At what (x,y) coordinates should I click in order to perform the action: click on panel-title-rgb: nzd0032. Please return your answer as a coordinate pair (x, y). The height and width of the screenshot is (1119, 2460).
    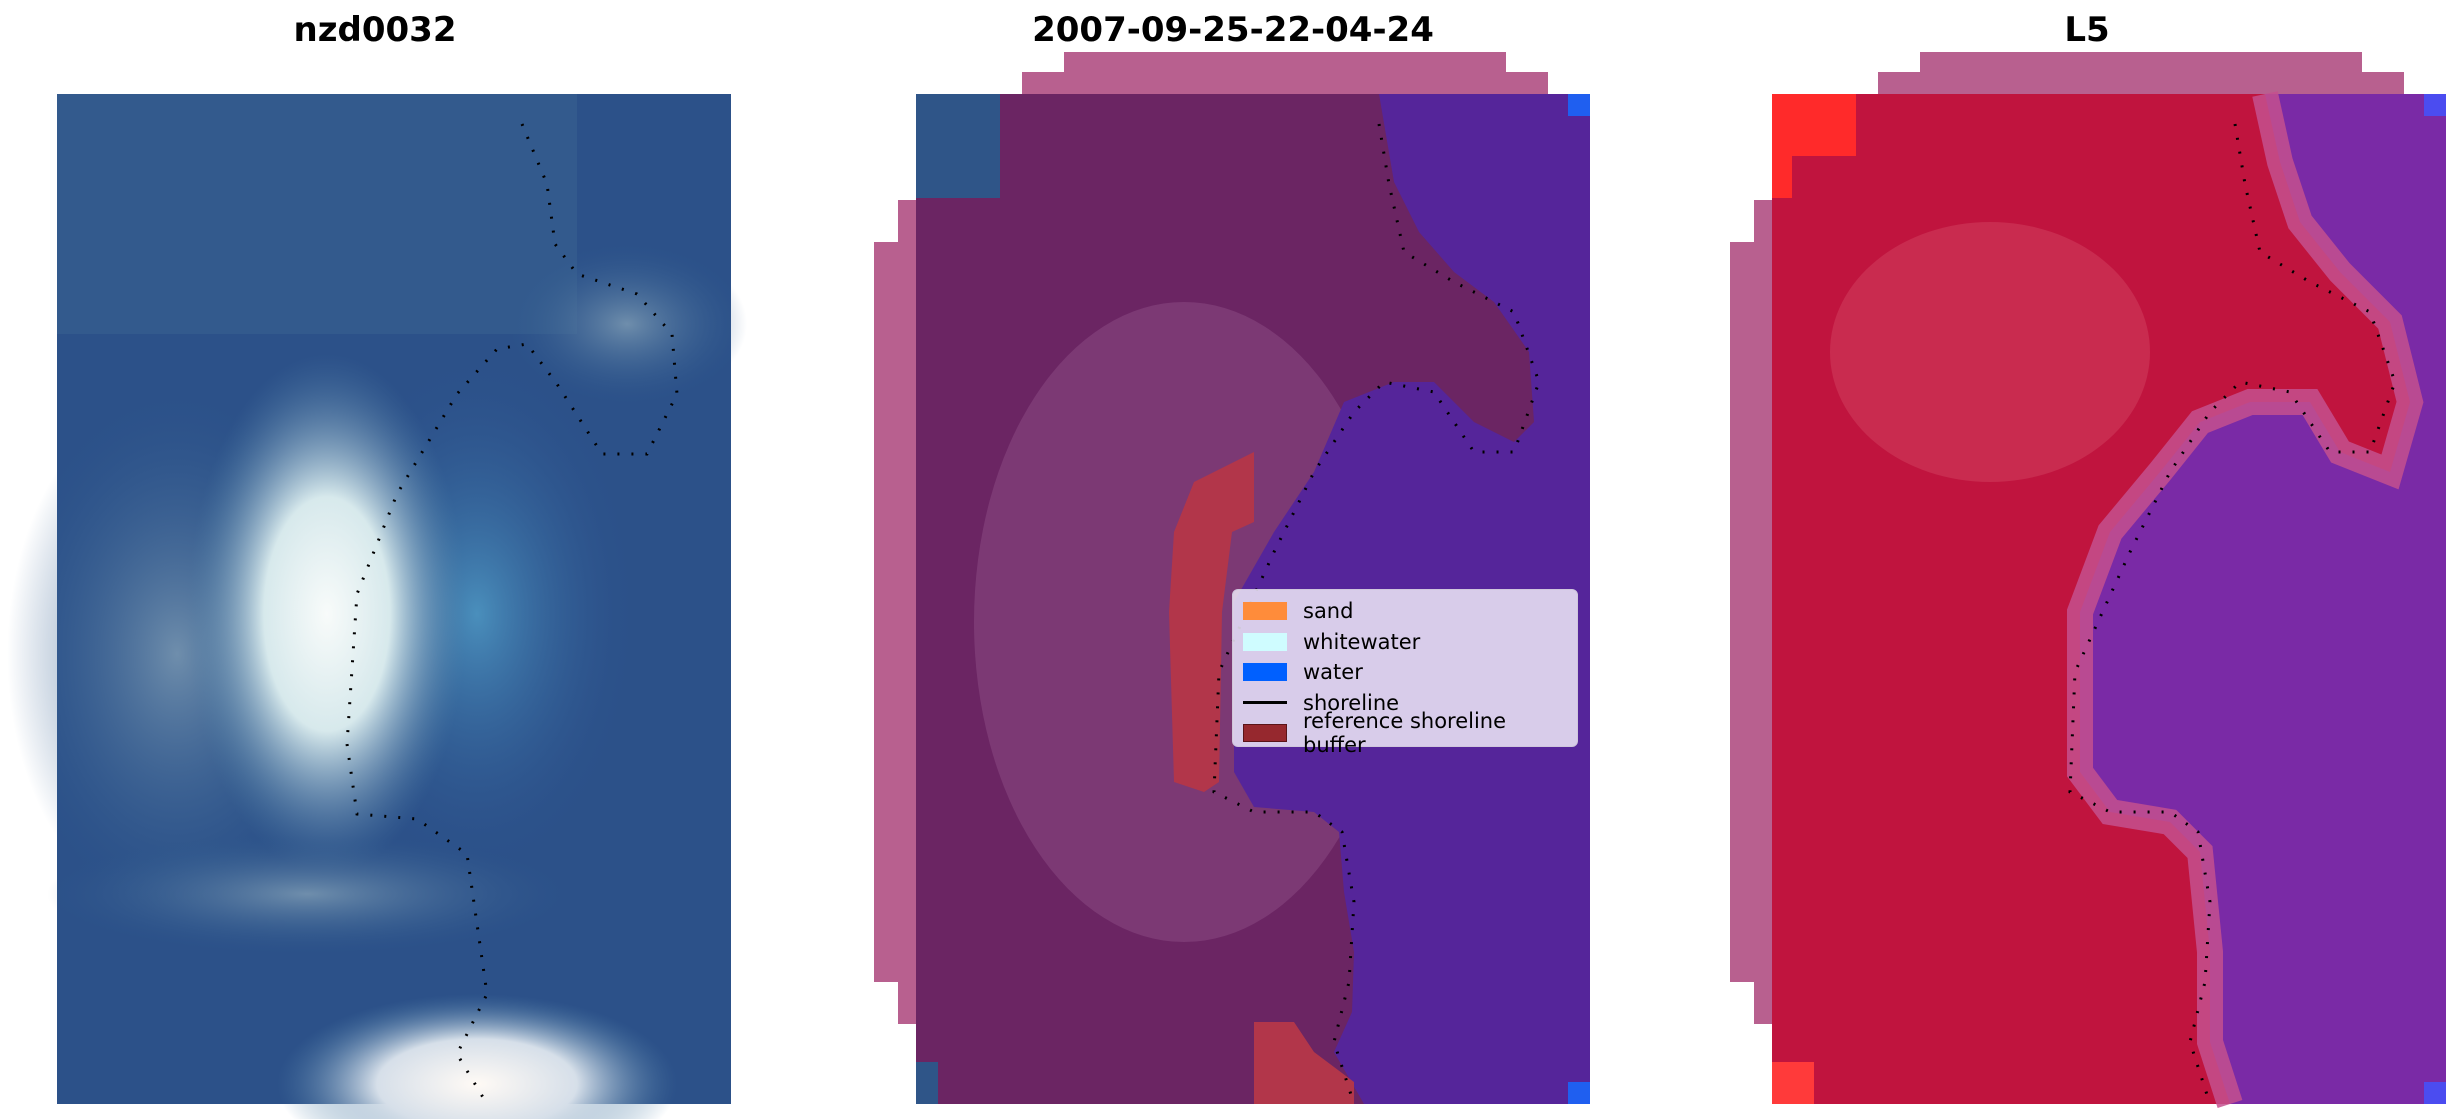
    Looking at the image, I should click on (375, 30).